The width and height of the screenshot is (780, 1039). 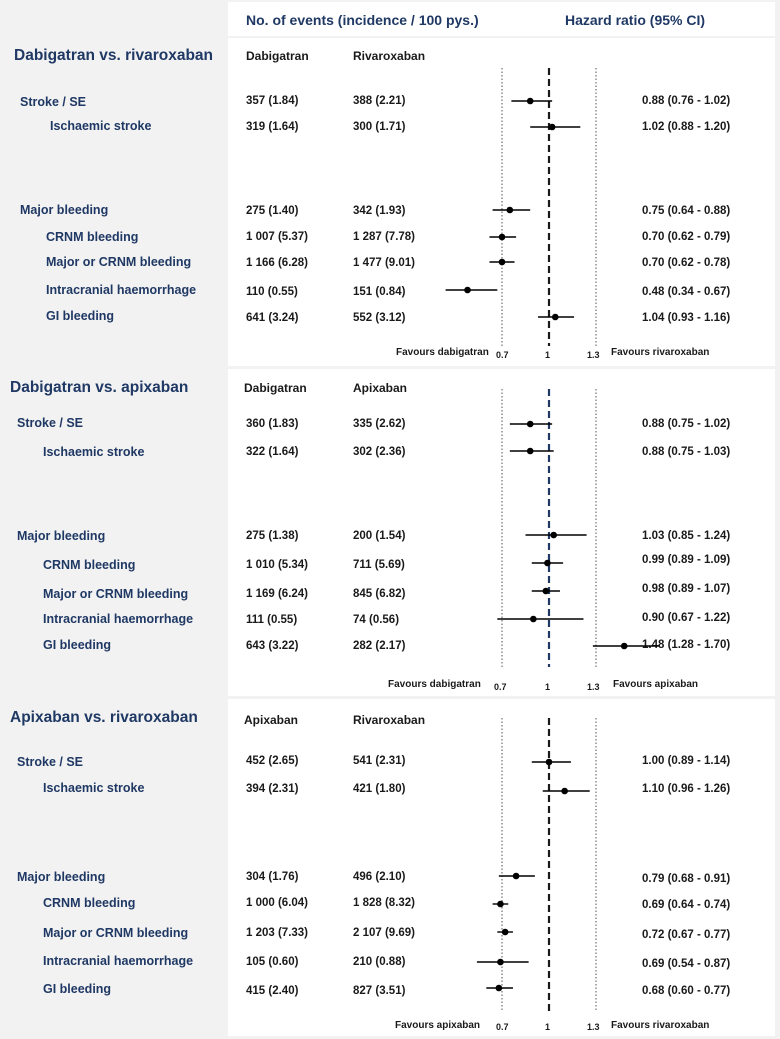 What do you see at coordinates (501, 19) in the screenshot?
I see `header-panel-bg` at bounding box center [501, 19].